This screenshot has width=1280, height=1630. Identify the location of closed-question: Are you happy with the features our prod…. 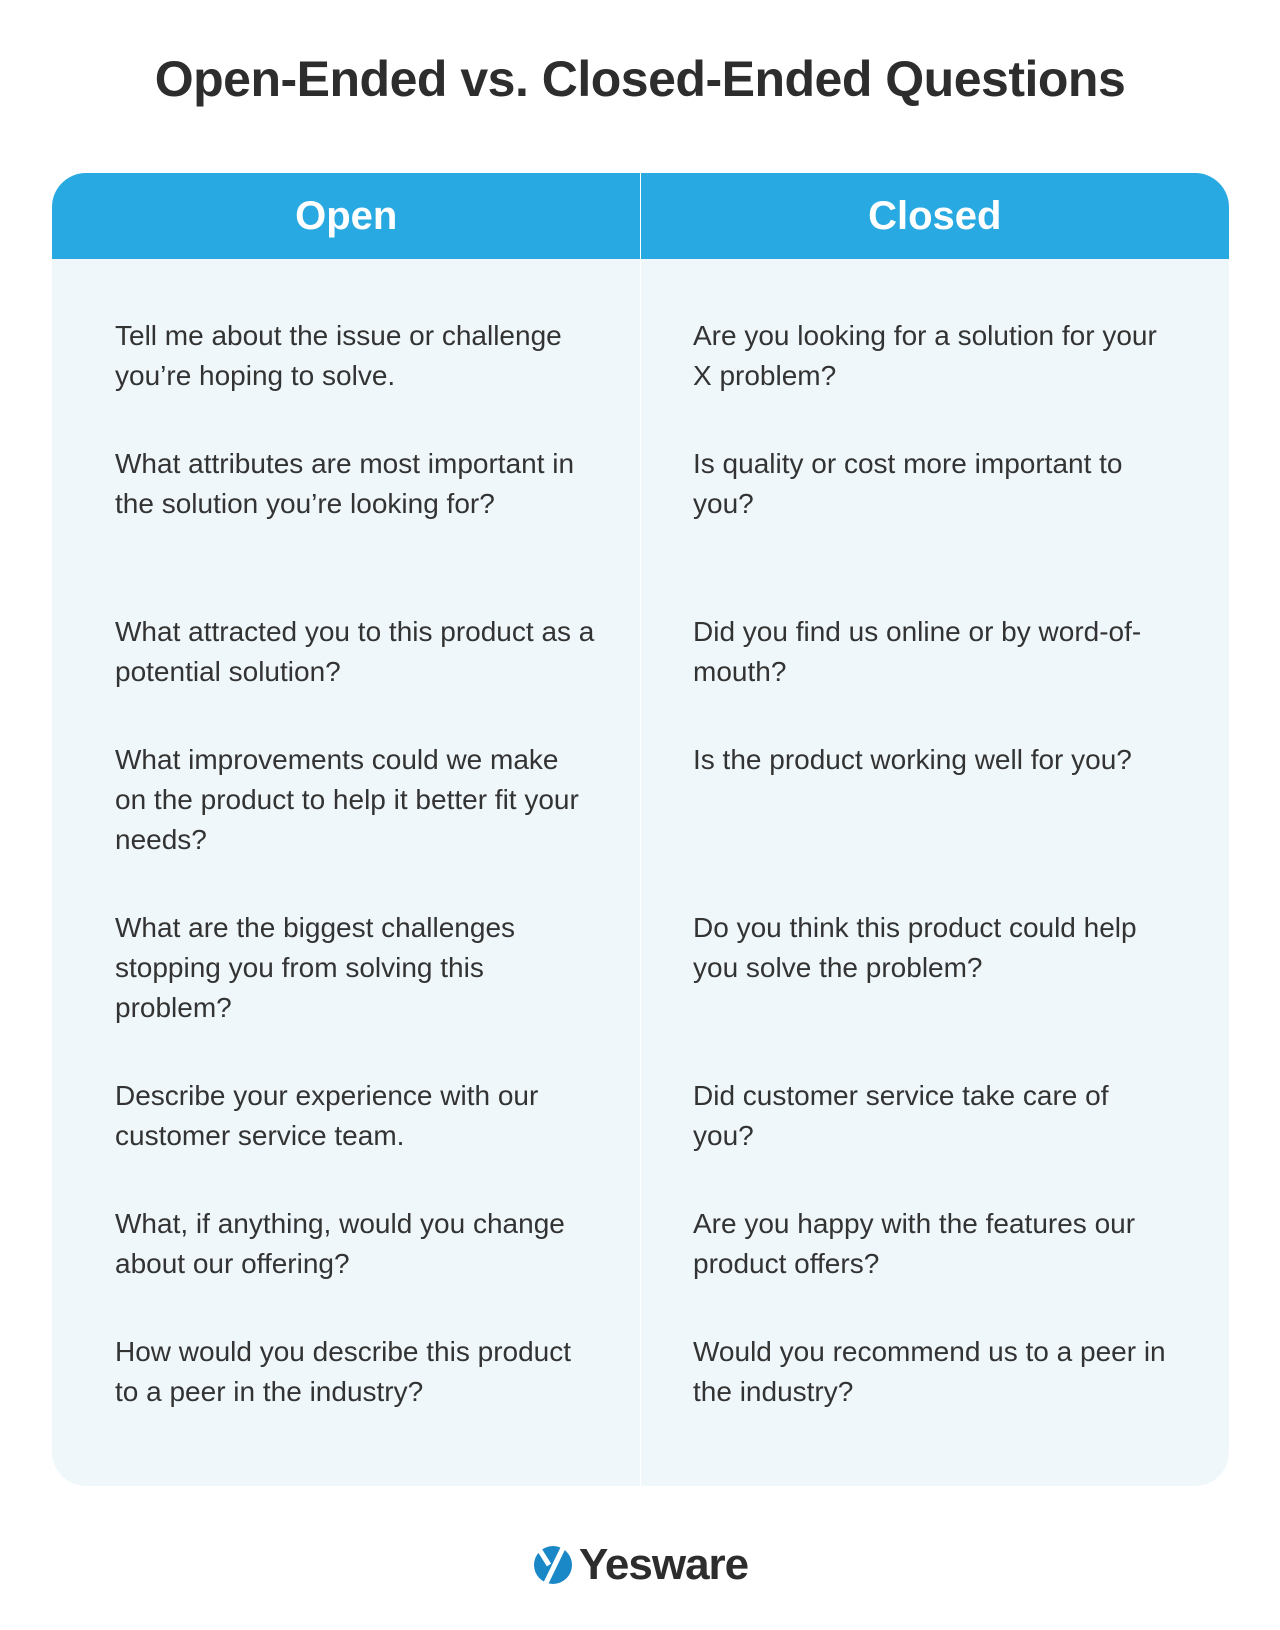
(914, 1243).